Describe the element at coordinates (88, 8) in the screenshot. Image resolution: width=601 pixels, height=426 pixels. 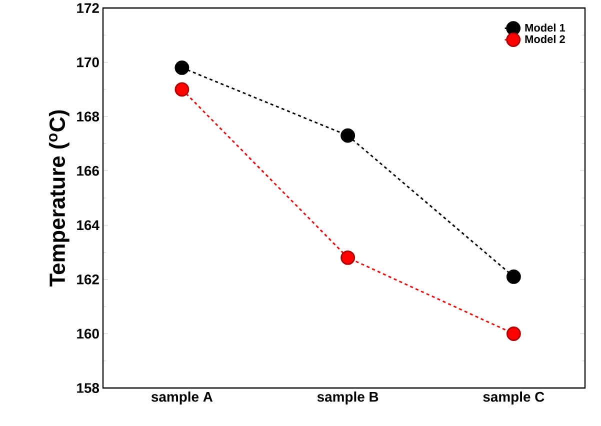
I see `y-tick-label: 172` at that location.